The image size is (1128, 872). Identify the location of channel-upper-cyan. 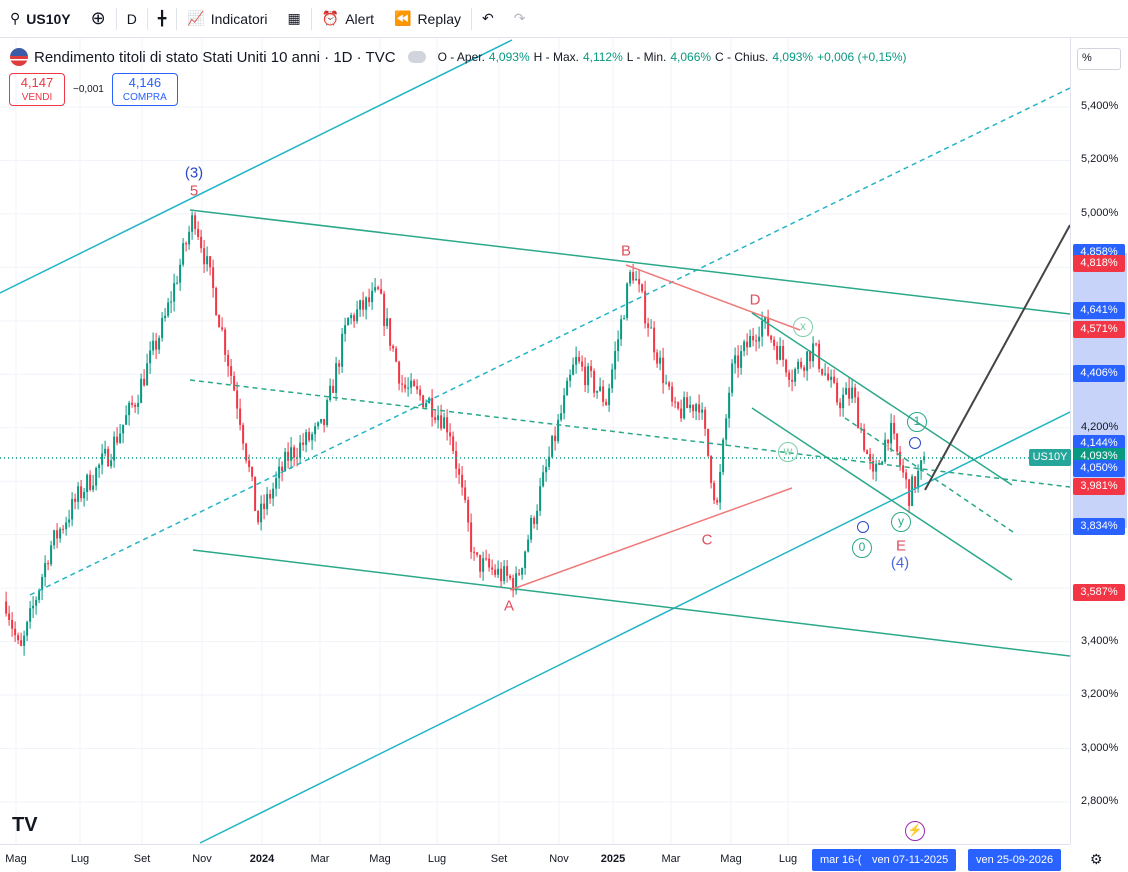
(256, 166).